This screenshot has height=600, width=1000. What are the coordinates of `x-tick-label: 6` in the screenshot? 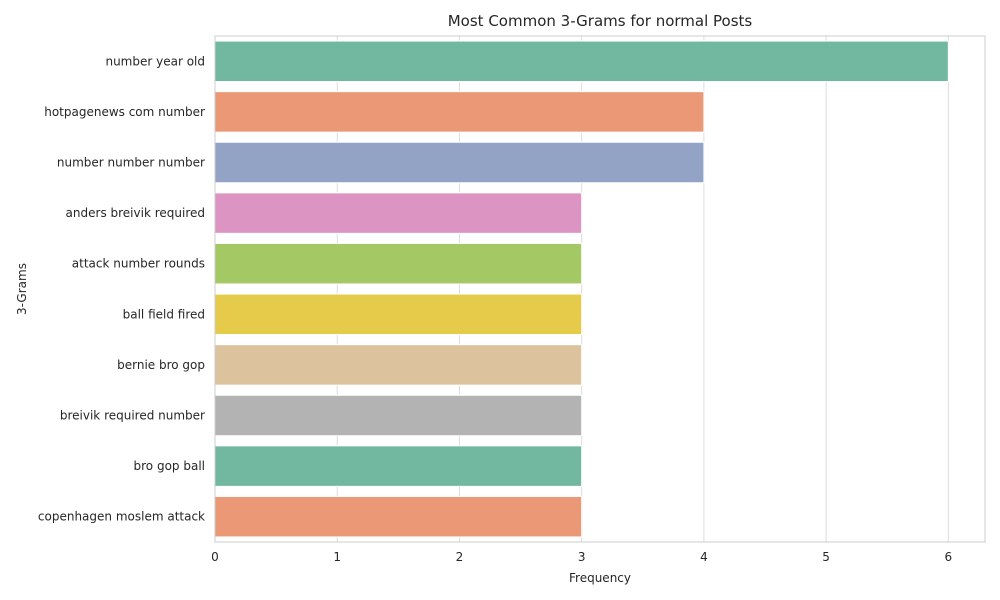 It's located at (949, 557).